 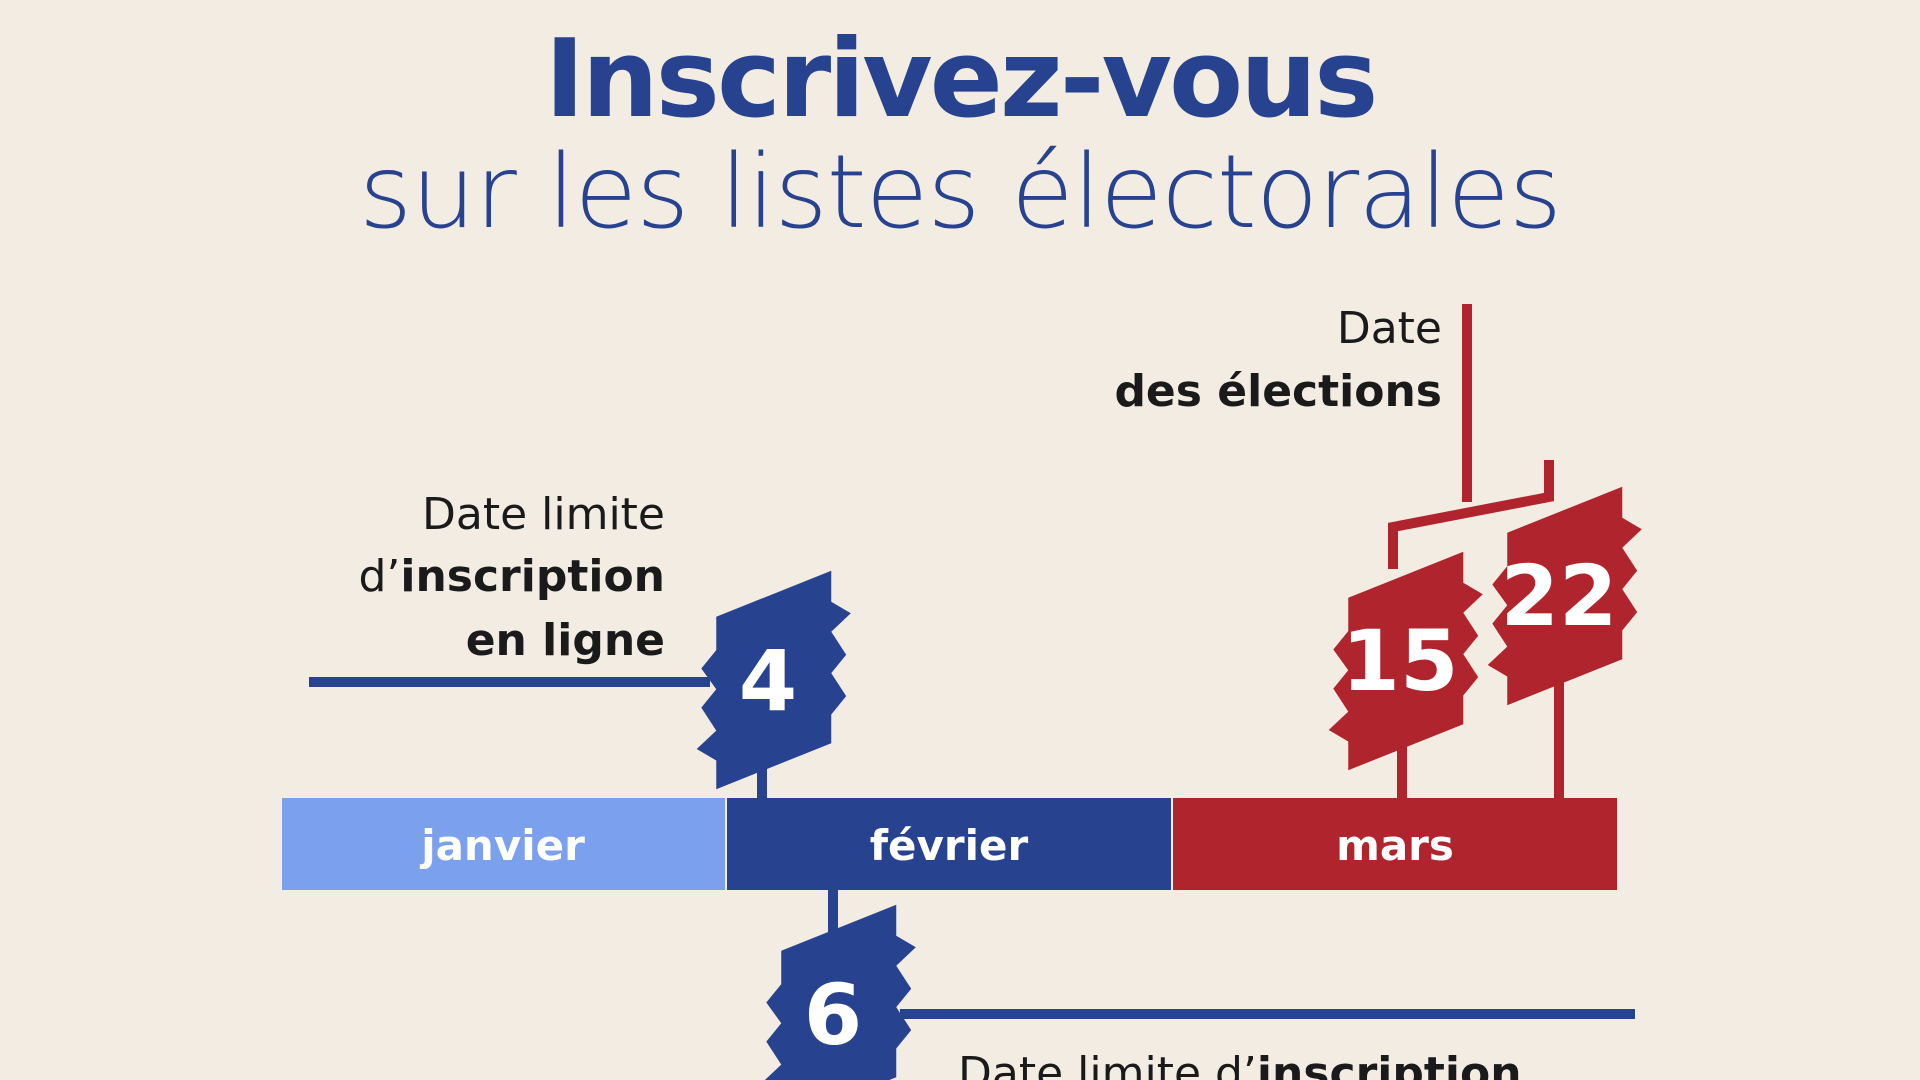 What do you see at coordinates (1278, 391) in the screenshot?
I see `annotation: des élections` at bounding box center [1278, 391].